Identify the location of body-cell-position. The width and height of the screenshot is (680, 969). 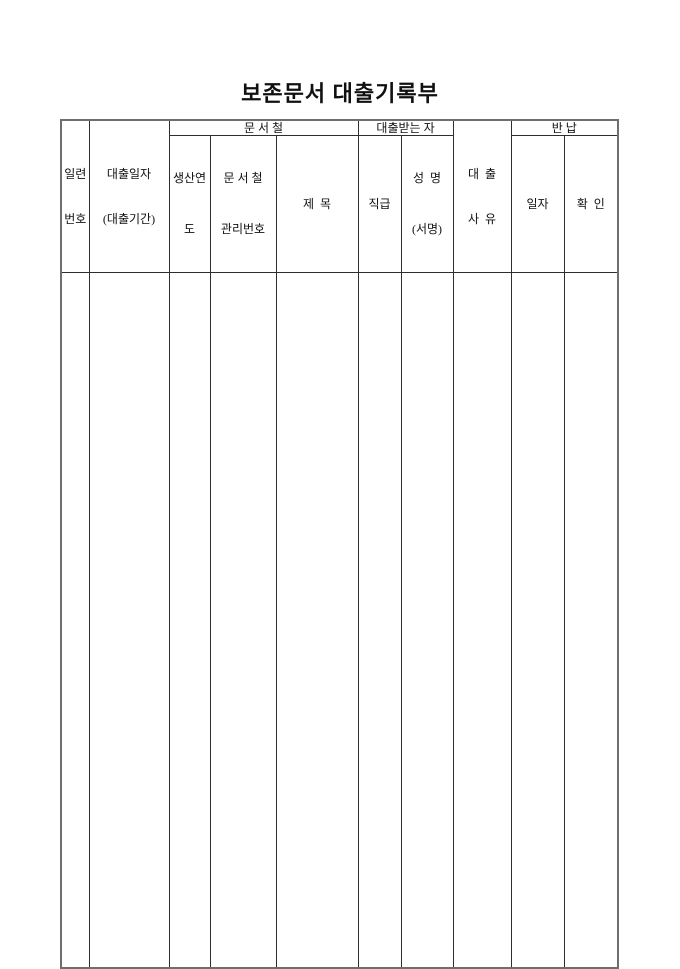
(379, 620).